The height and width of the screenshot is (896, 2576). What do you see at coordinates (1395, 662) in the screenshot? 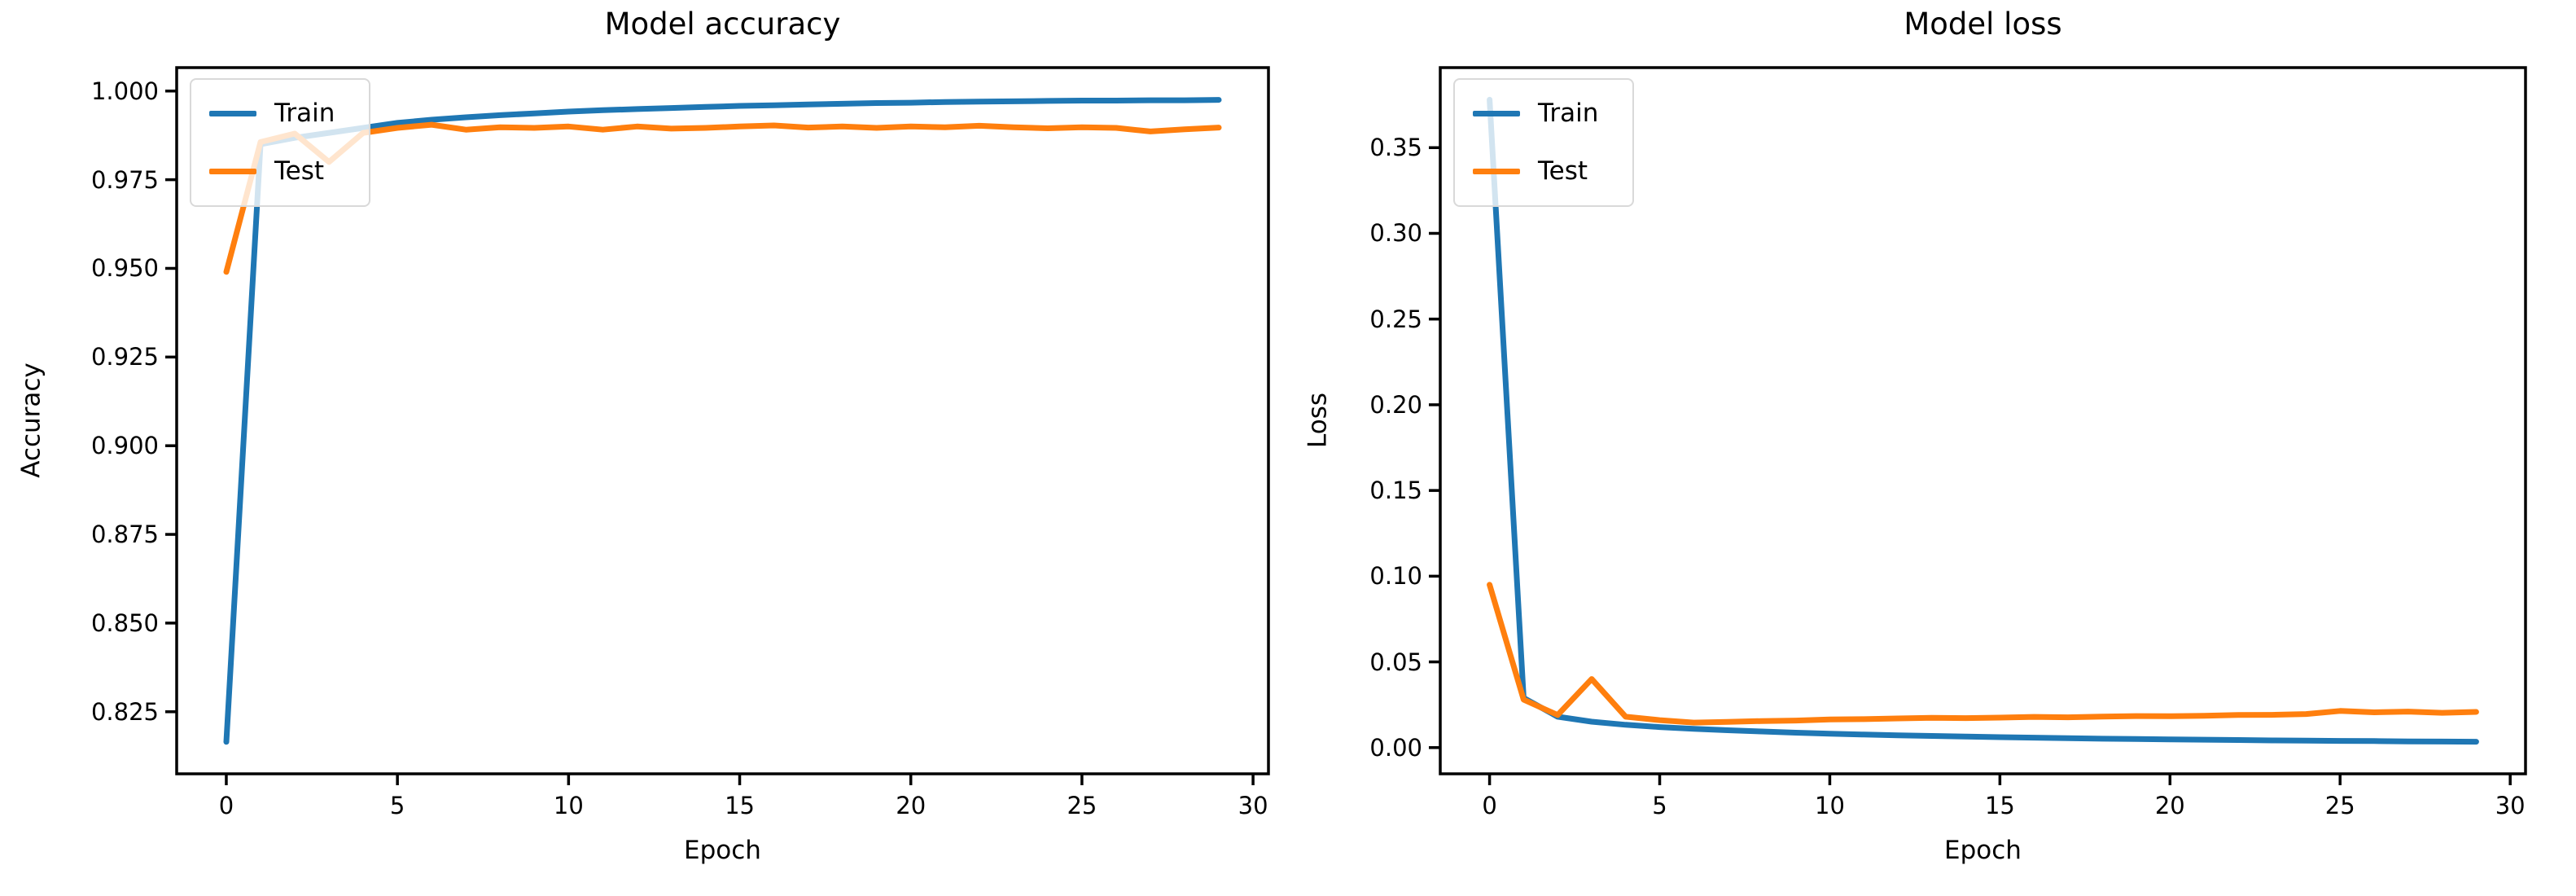
I see `y-tick-label: 0.05` at bounding box center [1395, 662].